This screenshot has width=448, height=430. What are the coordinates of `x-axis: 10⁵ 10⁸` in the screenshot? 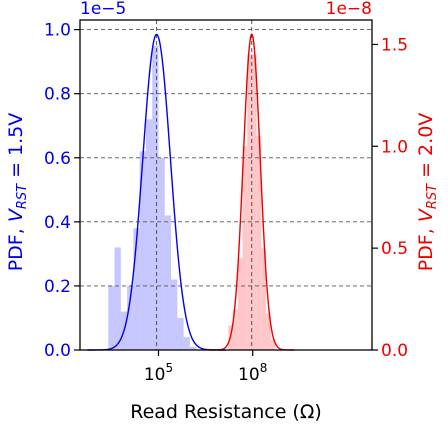 It's located at (205, 367).